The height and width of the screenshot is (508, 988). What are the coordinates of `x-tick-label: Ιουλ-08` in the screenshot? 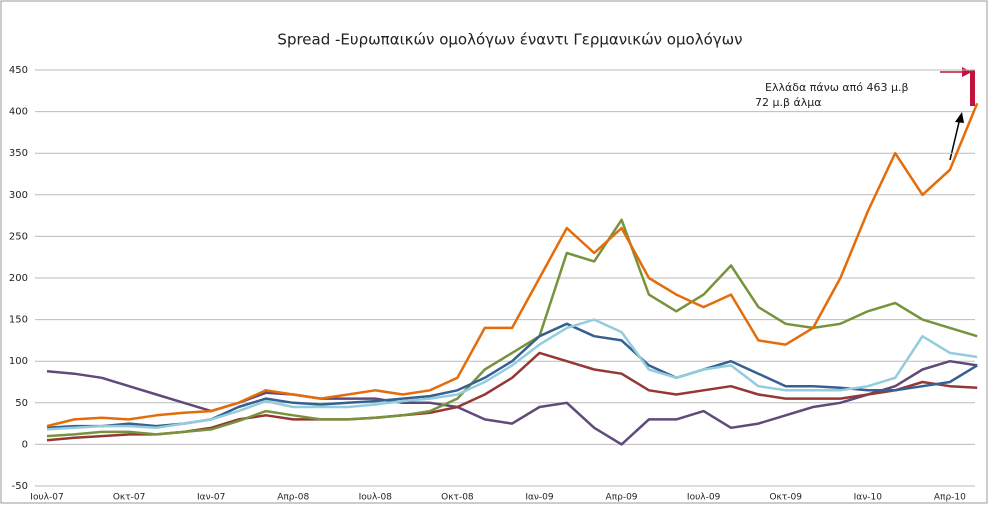 It's located at (376, 498).